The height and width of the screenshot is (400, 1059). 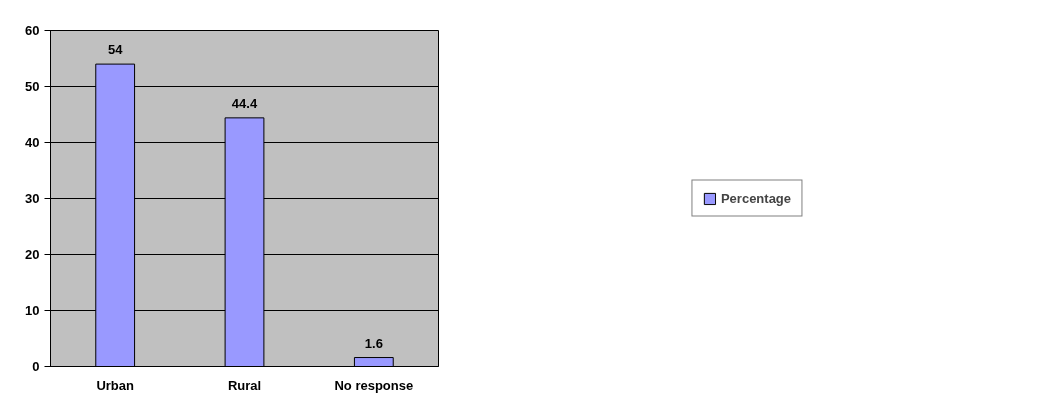 I want to click on x-tick-label: Urban, so click(x=115, y=385).